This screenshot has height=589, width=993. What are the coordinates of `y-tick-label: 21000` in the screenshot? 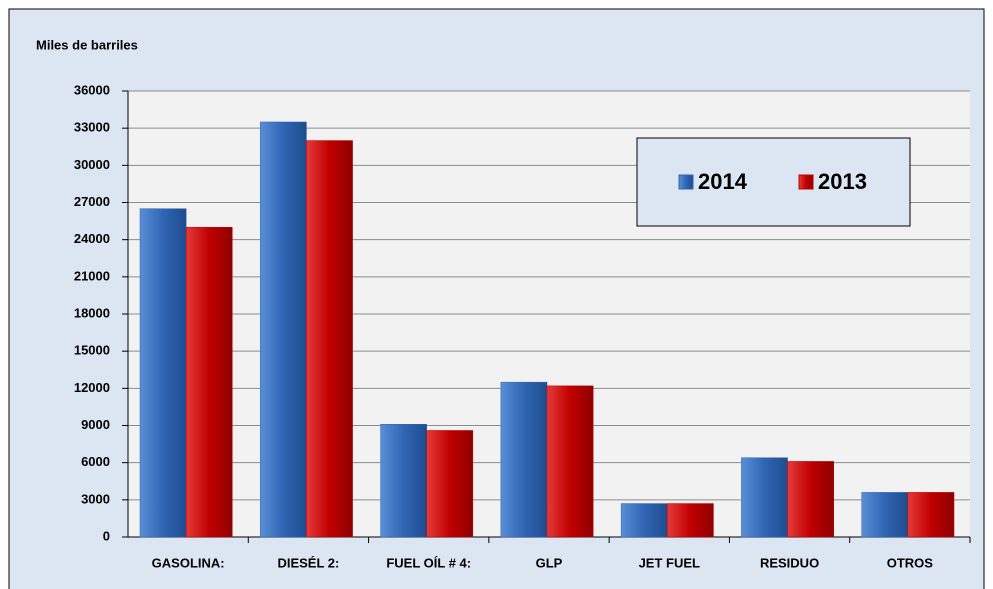 It's located at (92, 275).